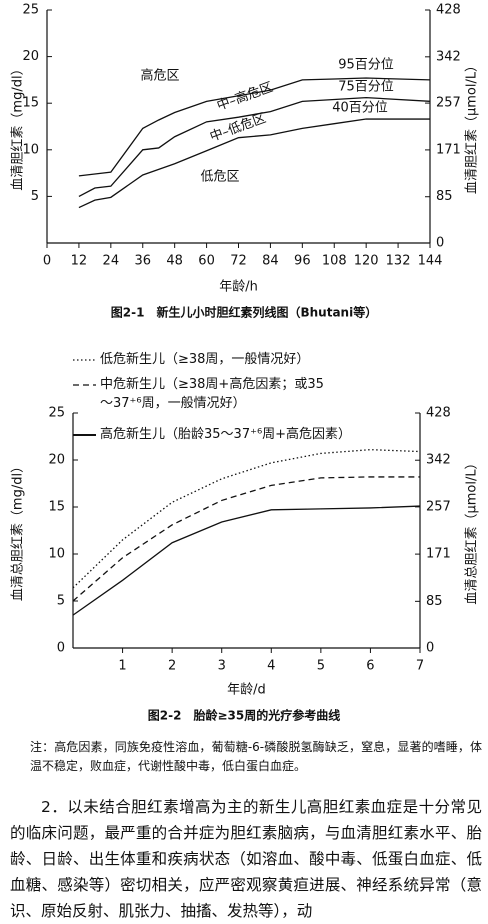  I want to click on x-tick-label: 48, so click(174, 261).